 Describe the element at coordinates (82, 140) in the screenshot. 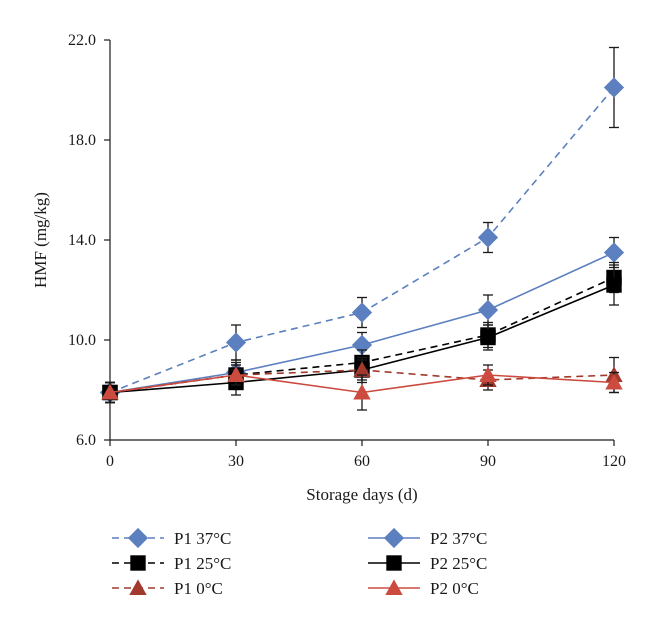

I see `y-tick-label: 18.0` at that location.